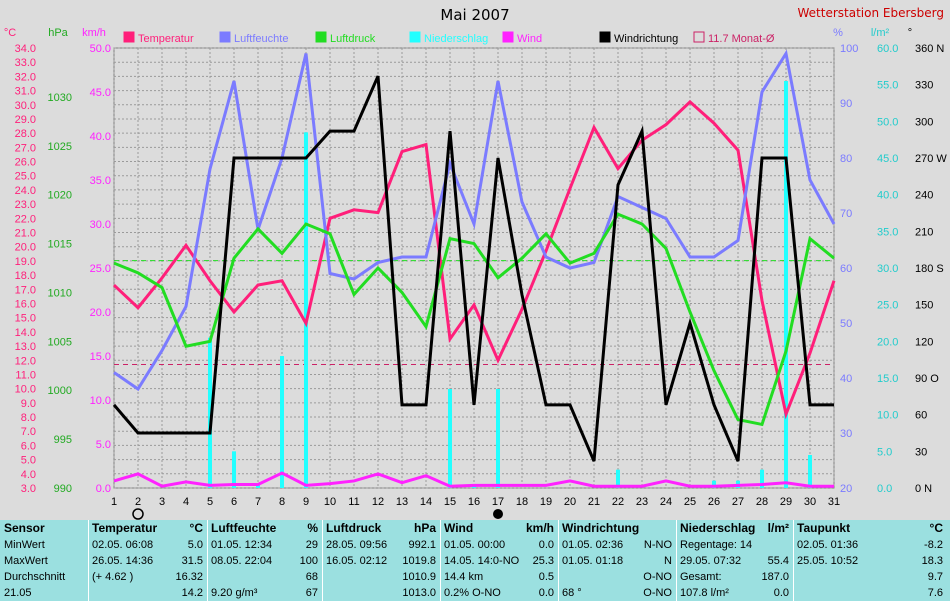  What do you see at coordinates (619, 545) in the screenshot?
I see `summary-row: 01.05. 02:36 N-NO` at bounding box center [619, 545].